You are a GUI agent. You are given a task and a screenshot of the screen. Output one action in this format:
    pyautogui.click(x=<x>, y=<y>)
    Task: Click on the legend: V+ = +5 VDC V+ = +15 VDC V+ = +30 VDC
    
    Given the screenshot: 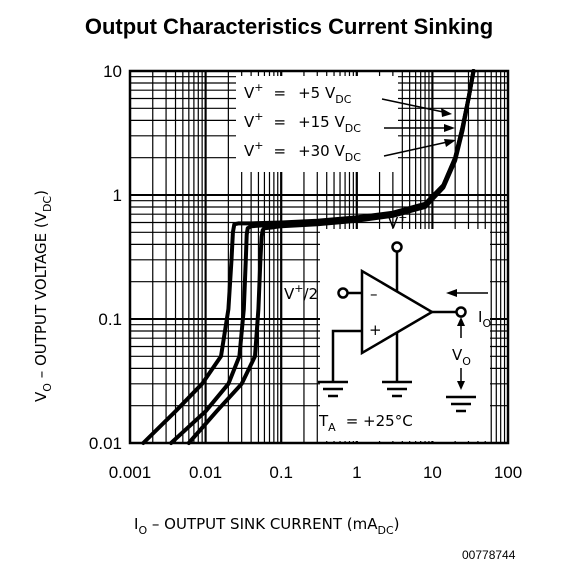 What is the action you would take?
    pyautogui.click(x=350, y=122)
    